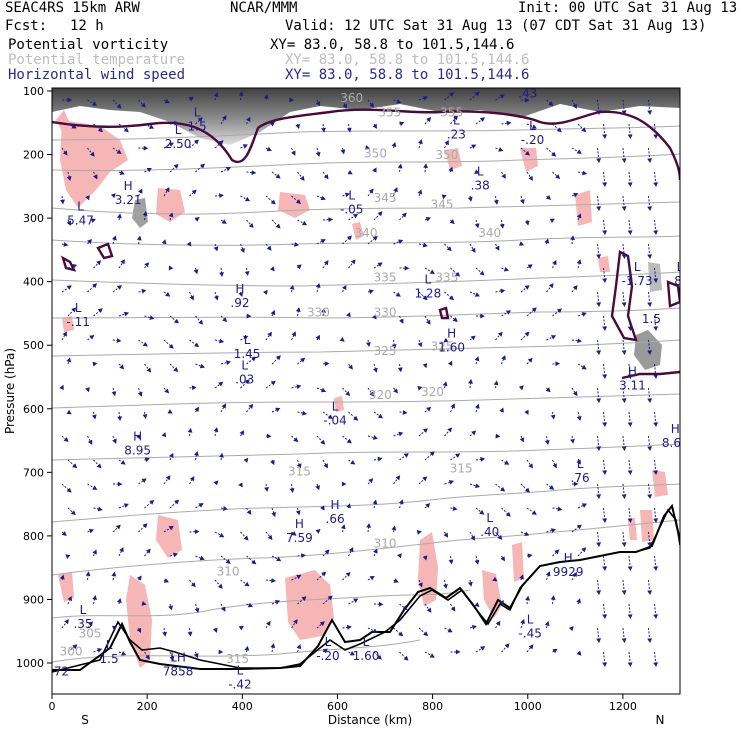  Describe the element at coordinates (380, 395) in the screenshot. I see `theta-label: 320` at that location.